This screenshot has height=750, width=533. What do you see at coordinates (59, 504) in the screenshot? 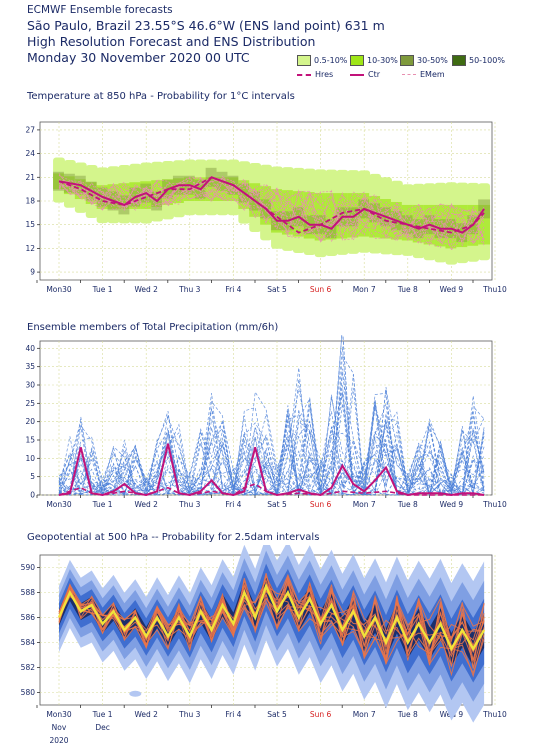
I see `precip-xtick-label: Mon30` at bounding box center [59, 504].